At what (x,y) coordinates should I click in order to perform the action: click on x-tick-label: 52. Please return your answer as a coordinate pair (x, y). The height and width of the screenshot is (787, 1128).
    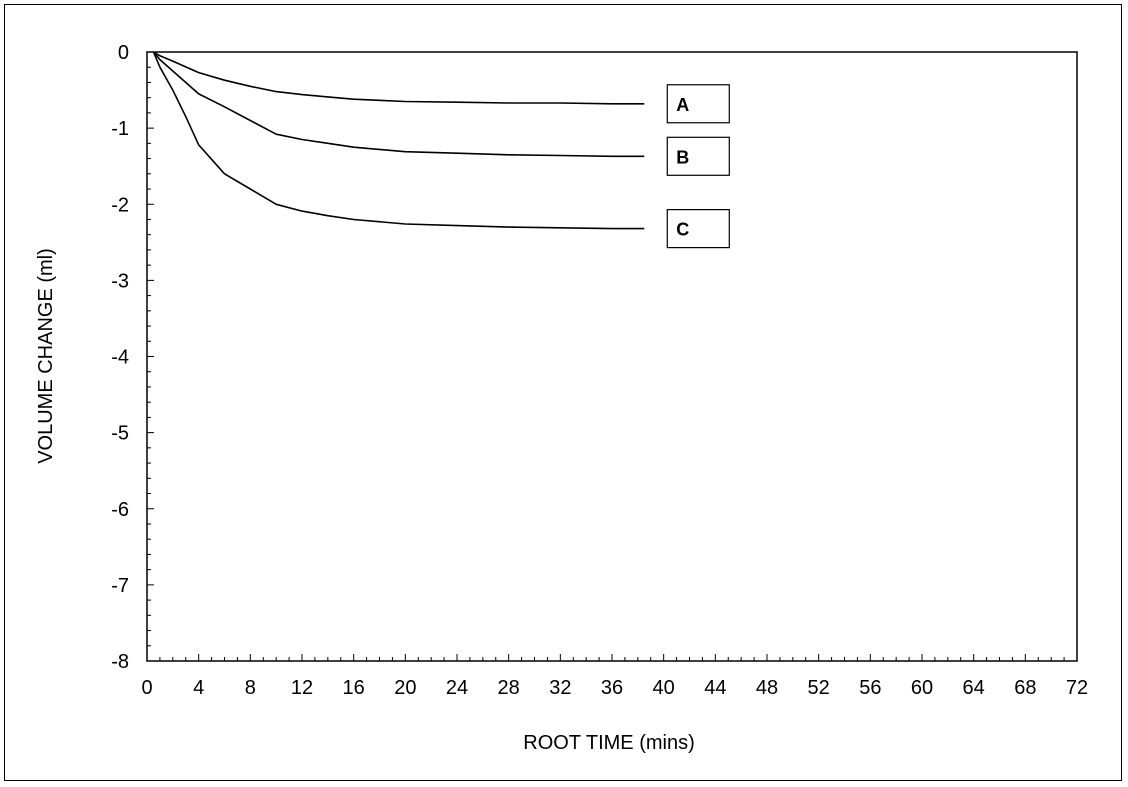
    Looking at the image, I should click on (819, 688).